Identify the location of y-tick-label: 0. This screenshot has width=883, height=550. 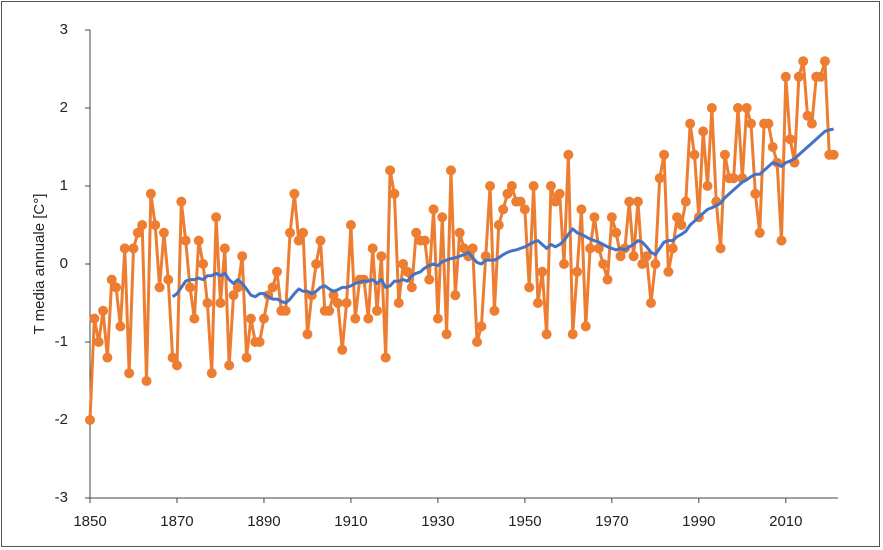
(64, 263).